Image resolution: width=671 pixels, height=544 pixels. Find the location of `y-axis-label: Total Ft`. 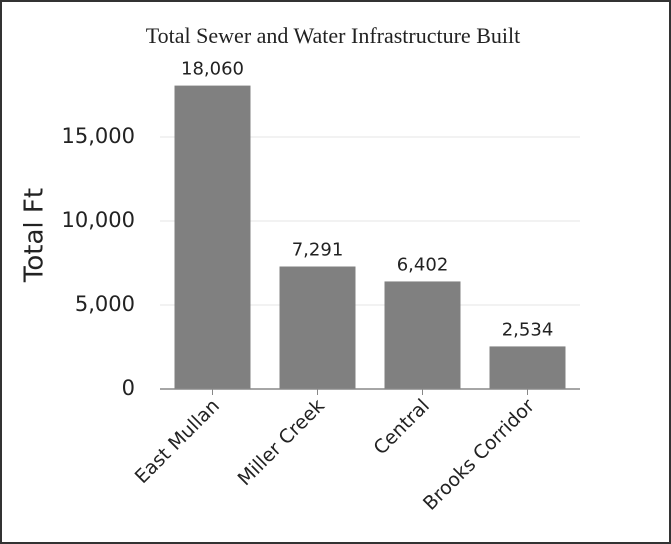

y-axis-label: Total Ft is located at coordinates (35, 235).